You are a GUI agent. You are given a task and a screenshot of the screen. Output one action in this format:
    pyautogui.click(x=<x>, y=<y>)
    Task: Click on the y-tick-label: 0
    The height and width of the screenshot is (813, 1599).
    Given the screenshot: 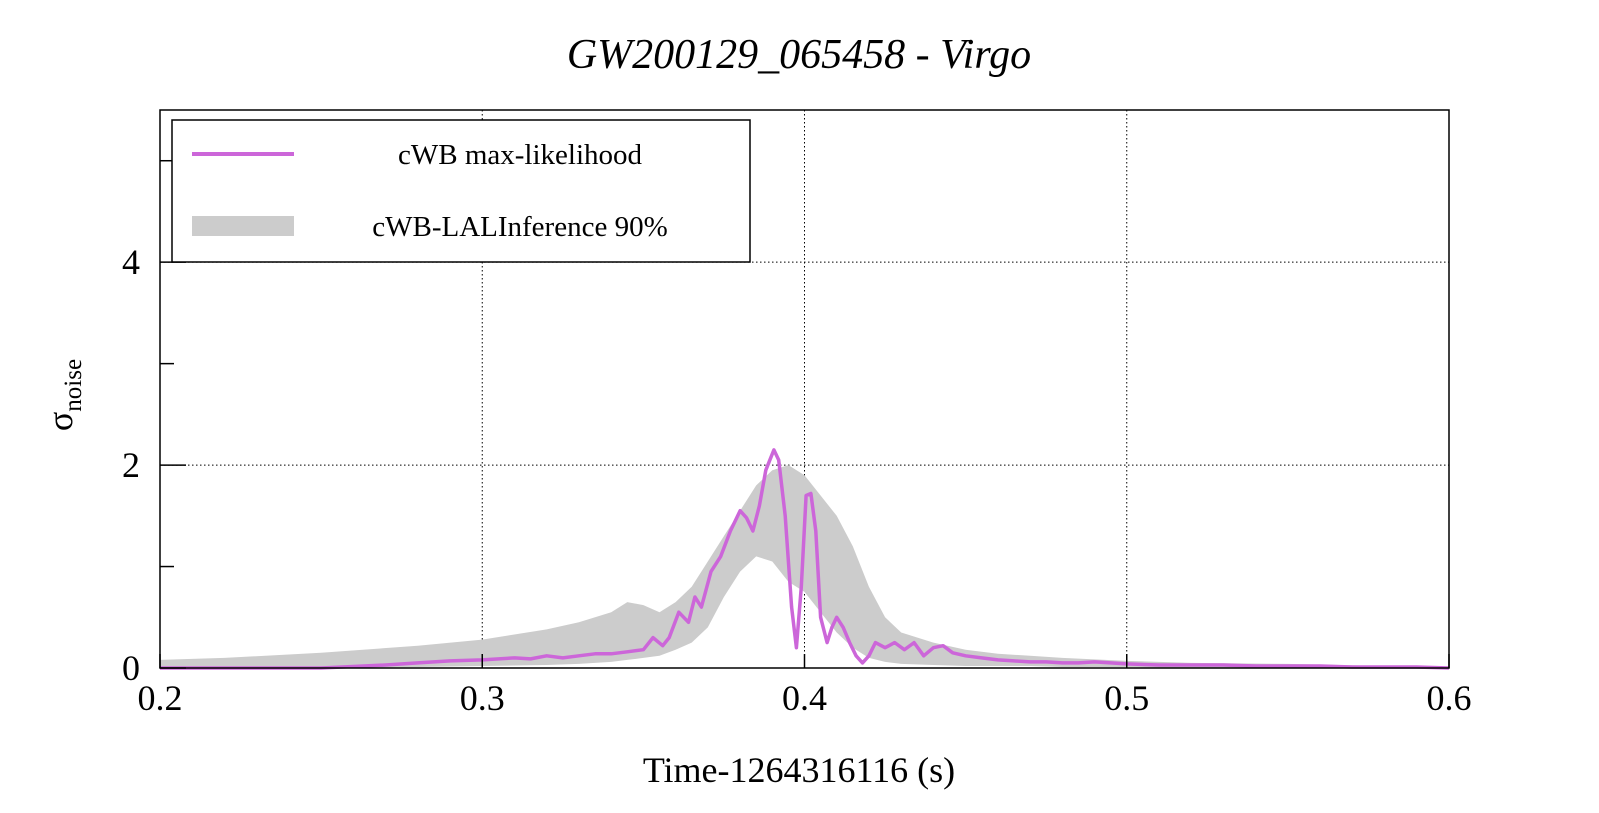 What is the action you would take?
    pyautogui.click(x=131, y=668)
    